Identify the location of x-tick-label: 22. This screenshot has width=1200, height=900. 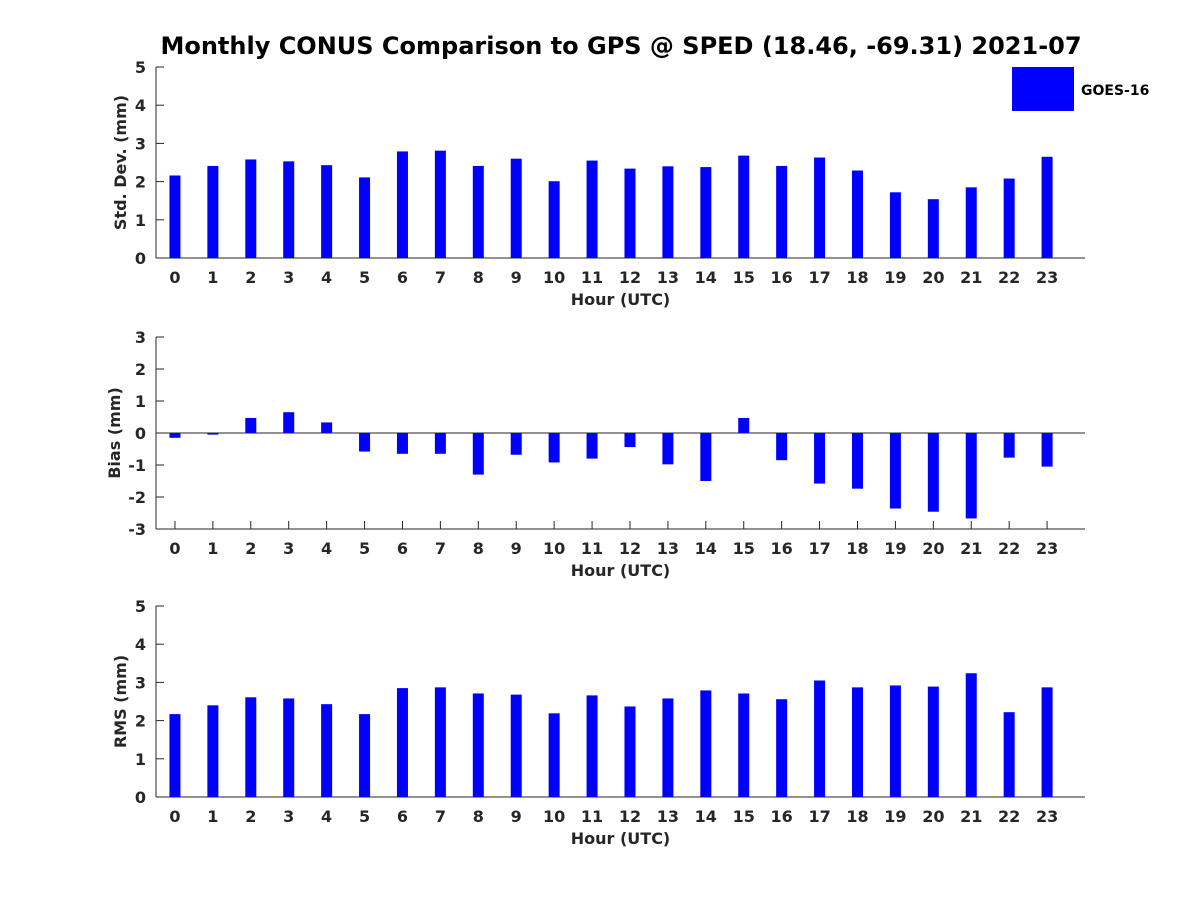
(1009, 548).